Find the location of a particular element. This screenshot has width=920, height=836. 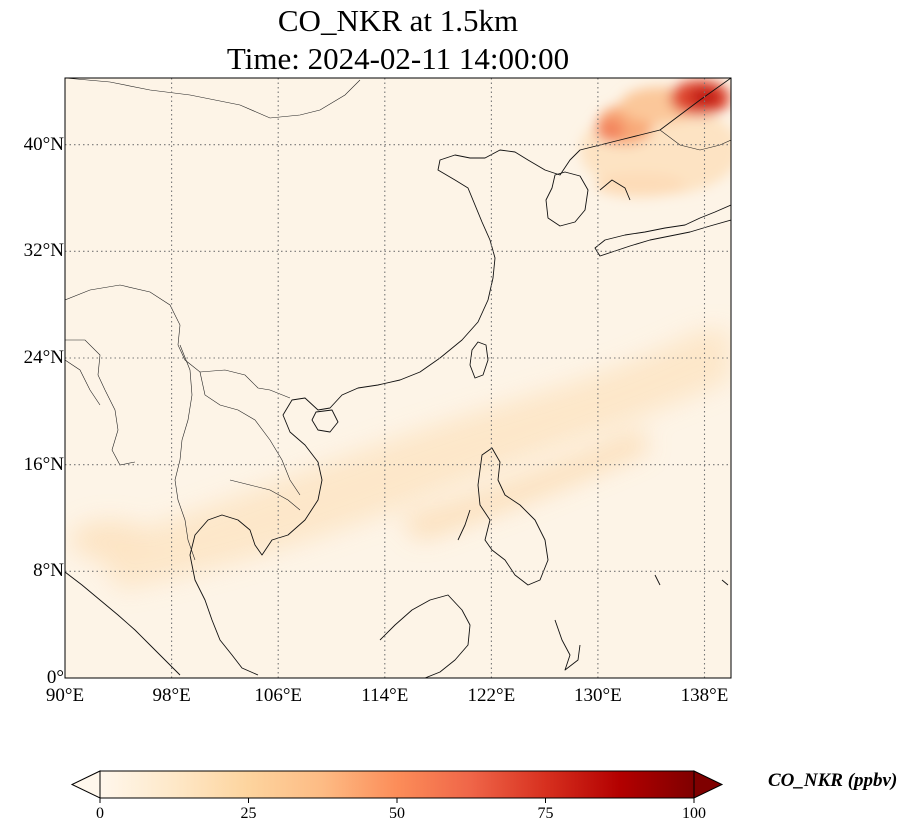

y-tick-label: 32°N is located at coordinates (43, 251).